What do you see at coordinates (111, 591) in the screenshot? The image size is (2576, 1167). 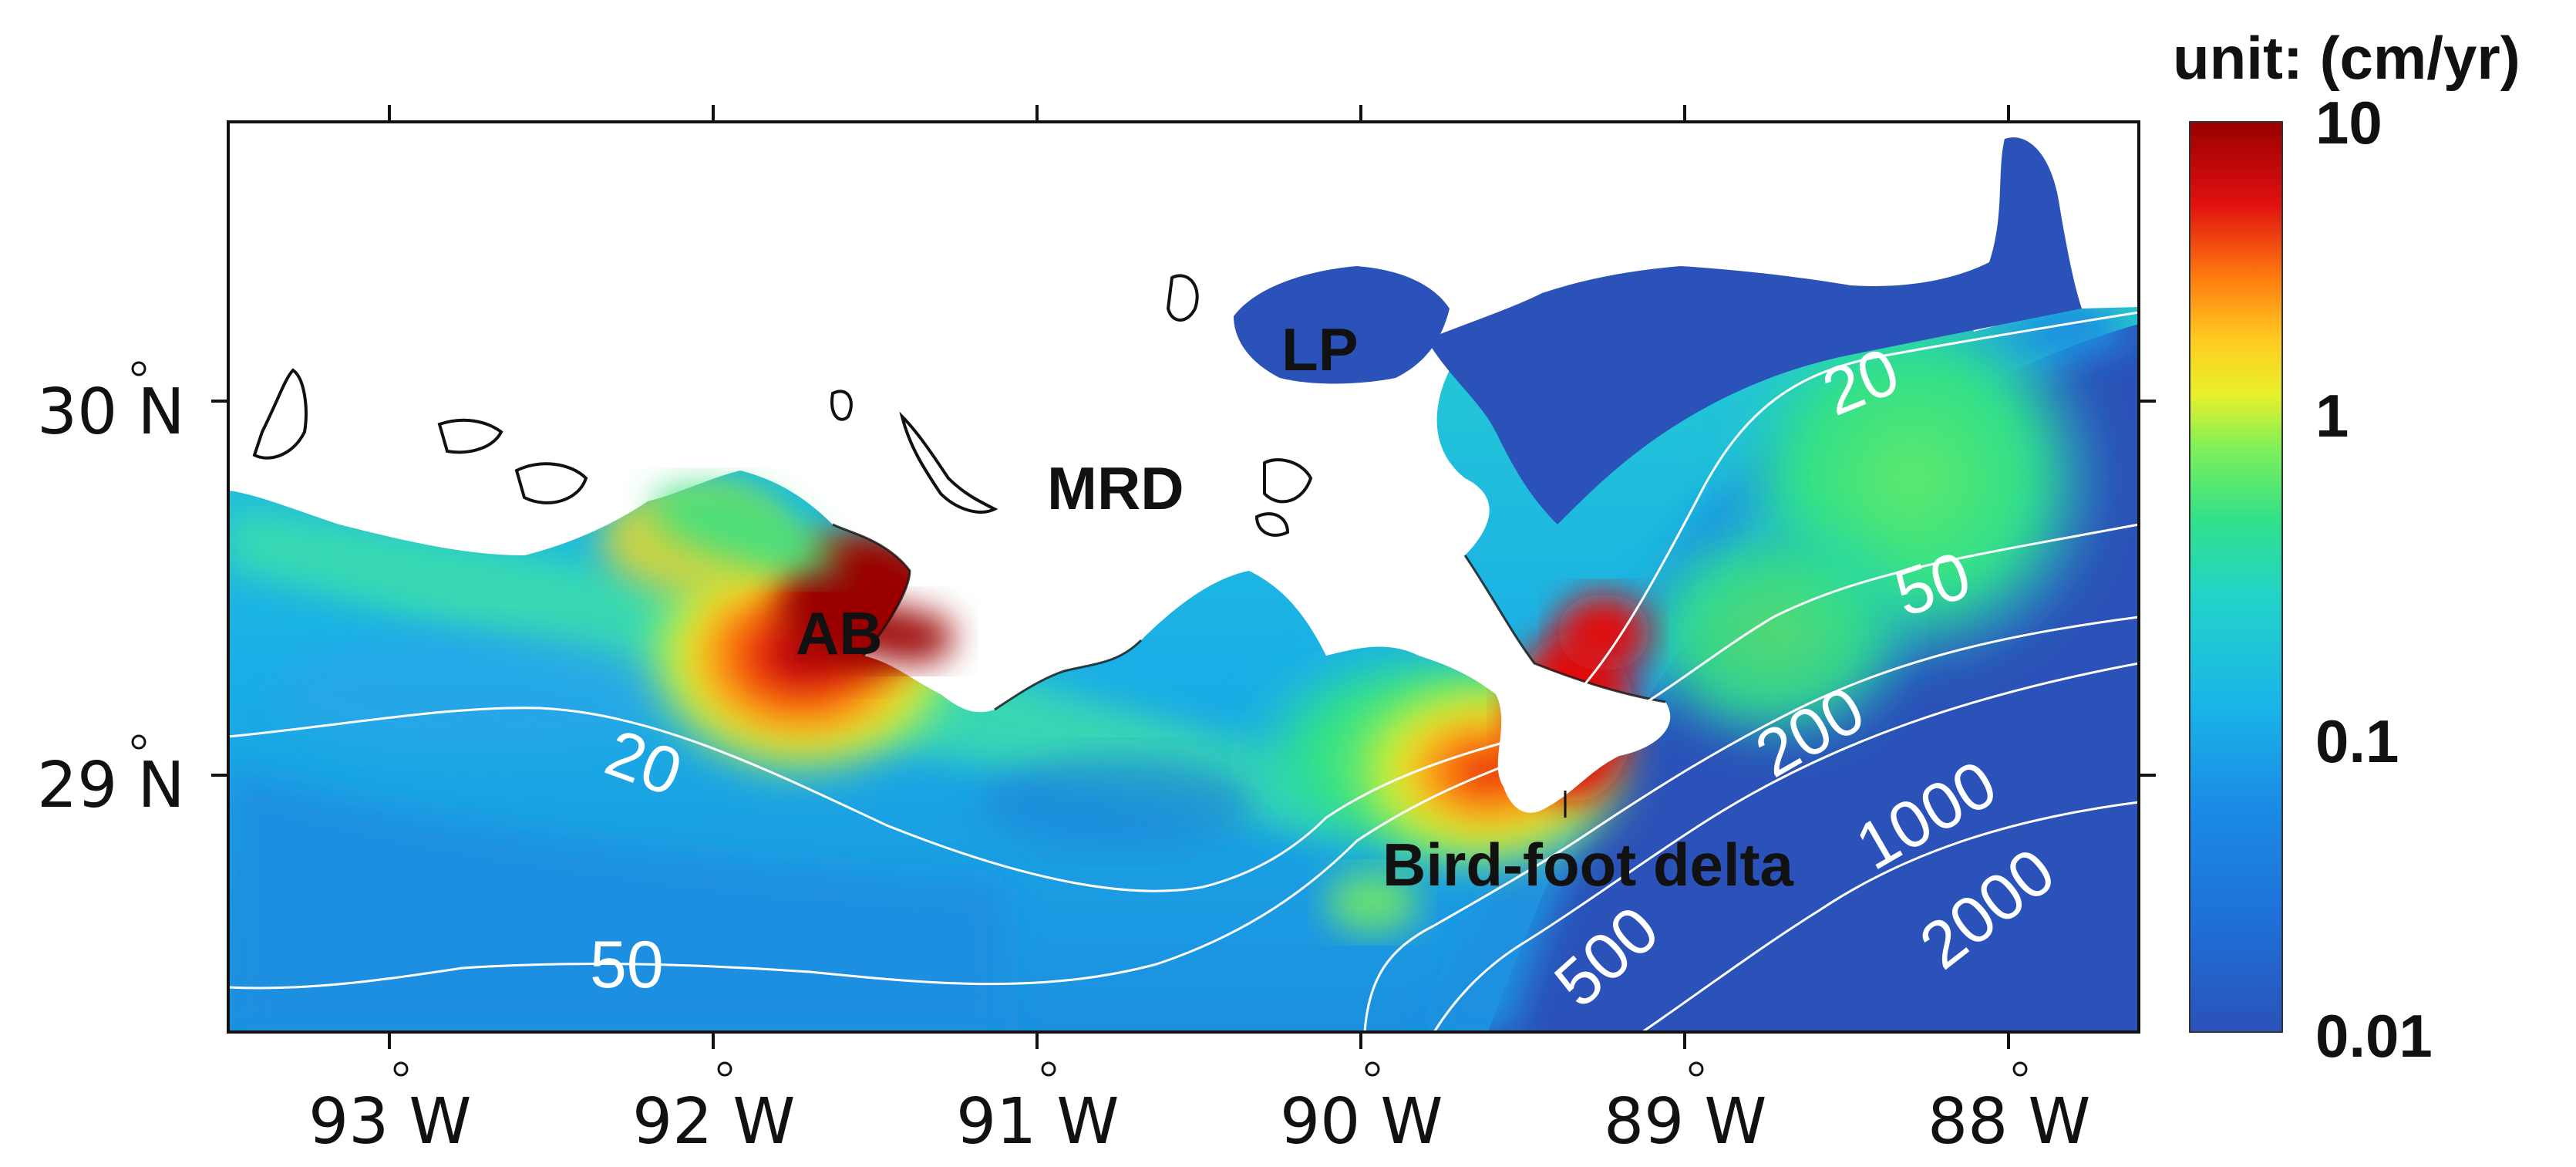 I see `y-axis-labels: 30 N 29 N` at bounding box center [111, 591].